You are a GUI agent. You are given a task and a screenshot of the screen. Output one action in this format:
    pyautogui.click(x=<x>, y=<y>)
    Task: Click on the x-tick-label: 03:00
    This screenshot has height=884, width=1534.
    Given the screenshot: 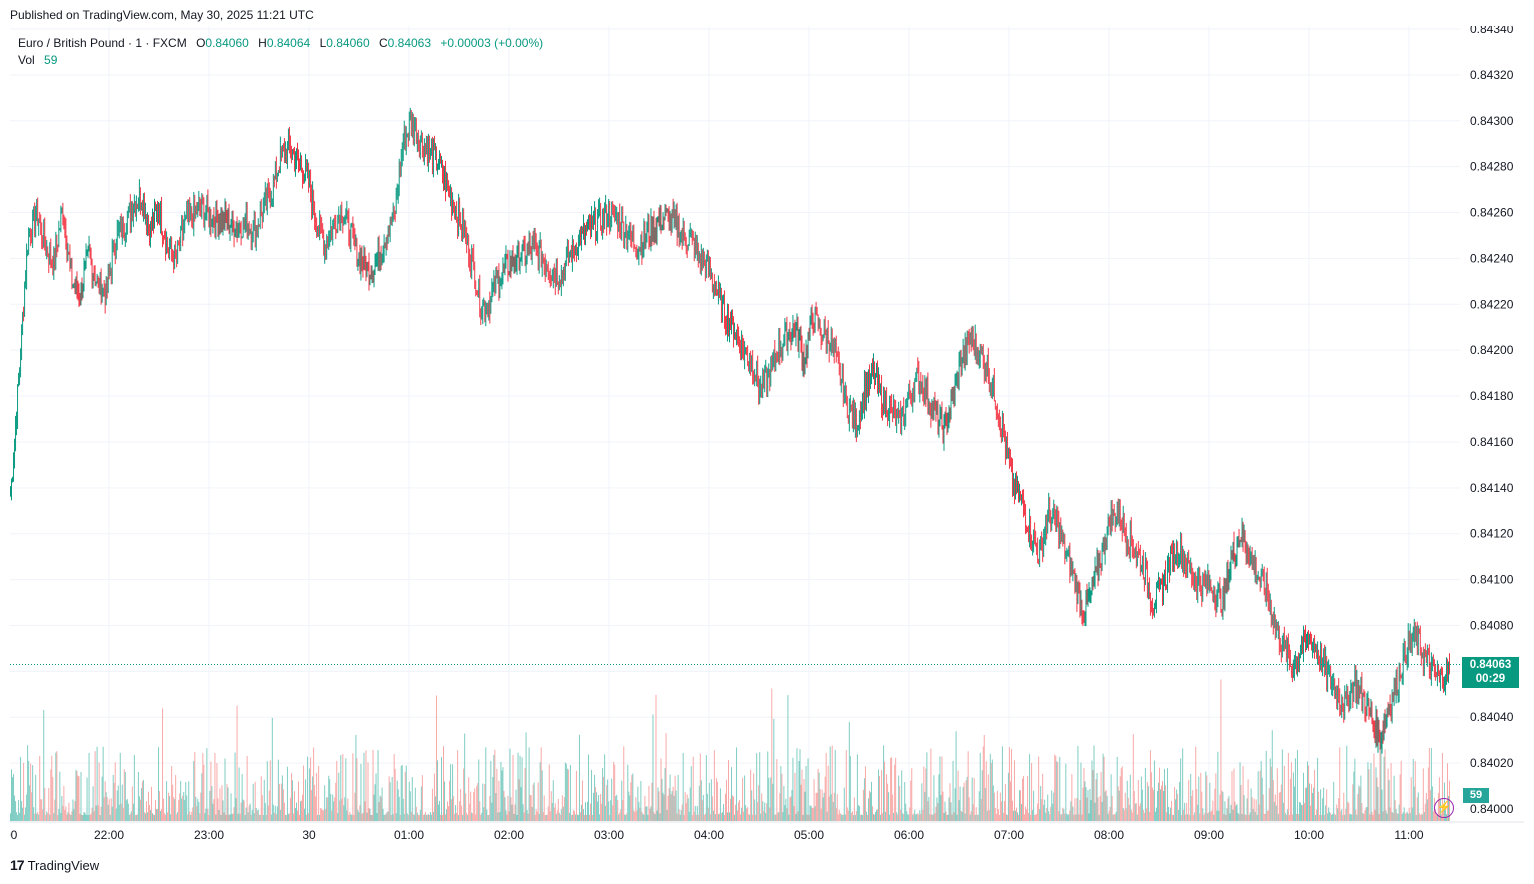 What is the action you would take?
    pyautogui.click(x=609, y=835)
    